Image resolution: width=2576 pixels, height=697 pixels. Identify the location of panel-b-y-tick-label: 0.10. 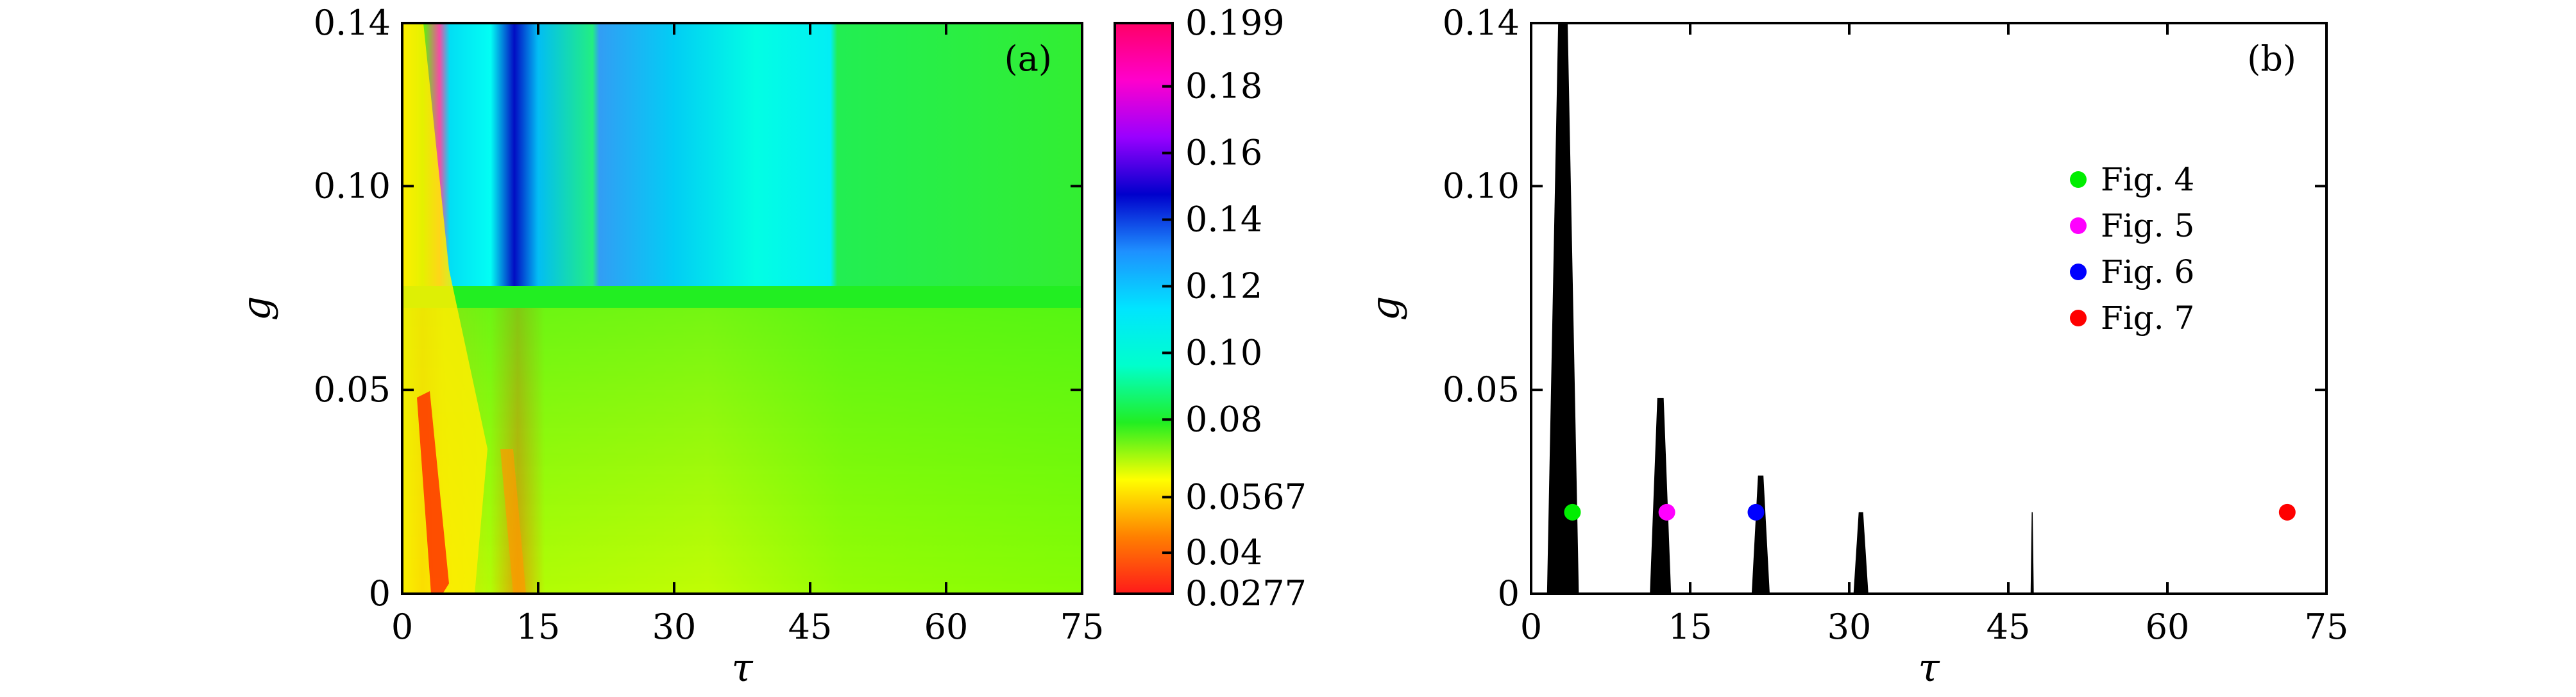
(1481, 185).